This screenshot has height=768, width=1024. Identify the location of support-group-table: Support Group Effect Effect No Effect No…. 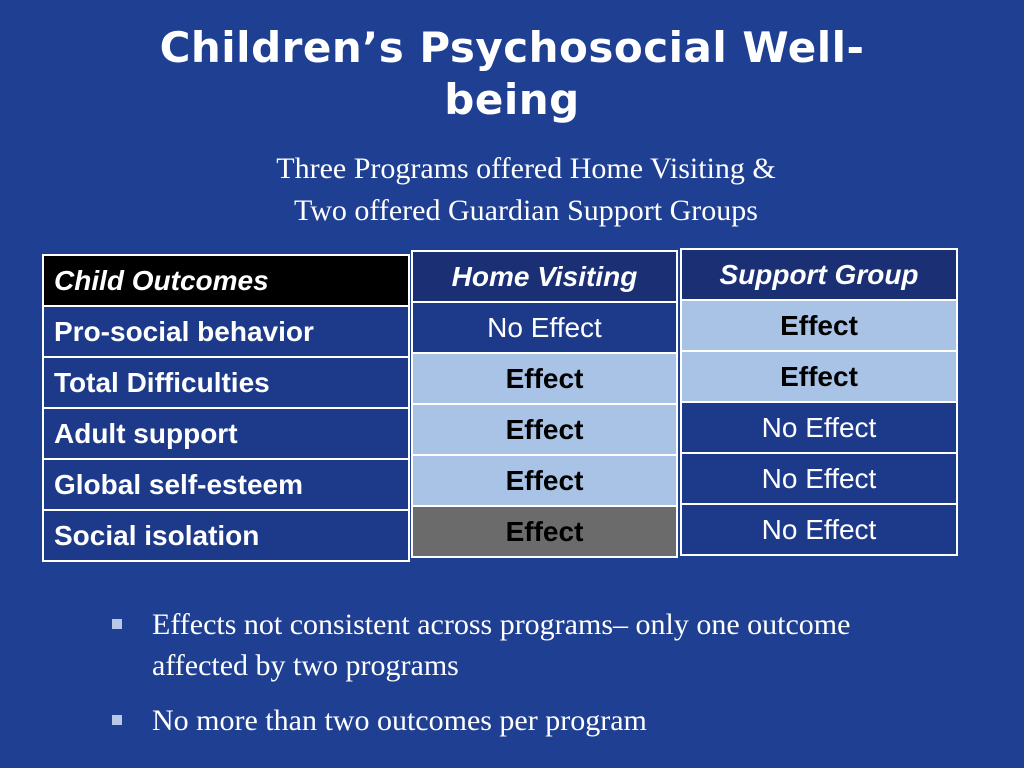
(819, 402).